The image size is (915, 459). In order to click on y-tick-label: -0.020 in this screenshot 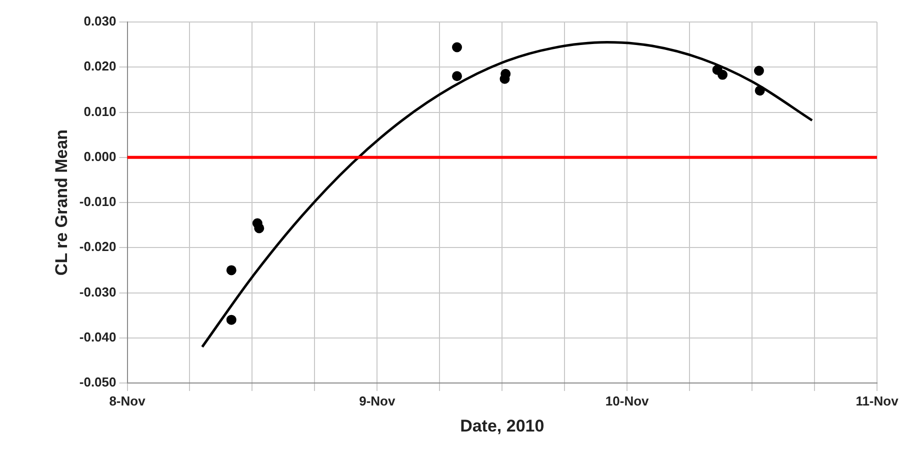, I will do `click(97, 246)`.